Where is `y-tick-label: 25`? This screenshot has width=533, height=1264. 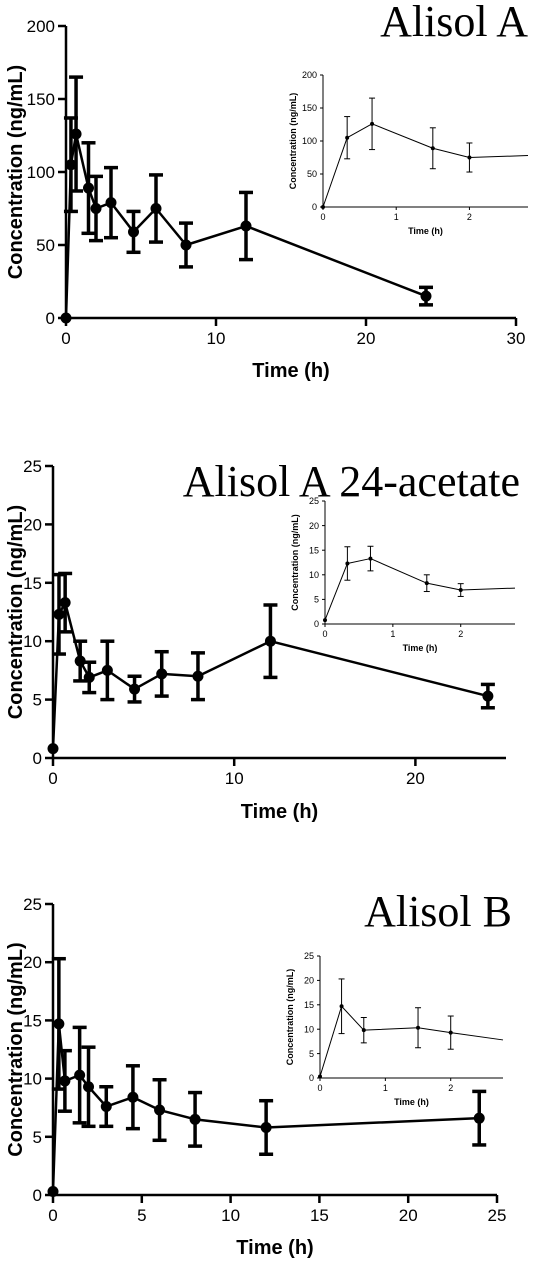
y-tick-label: 25 is located at coordinates (32, 466).